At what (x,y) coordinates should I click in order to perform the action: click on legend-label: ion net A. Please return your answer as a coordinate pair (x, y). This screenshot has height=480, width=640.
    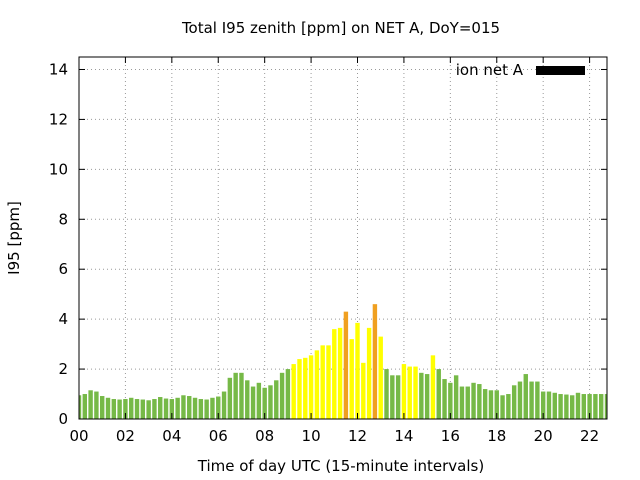
    Looking at the image, I should click on (490, 70).